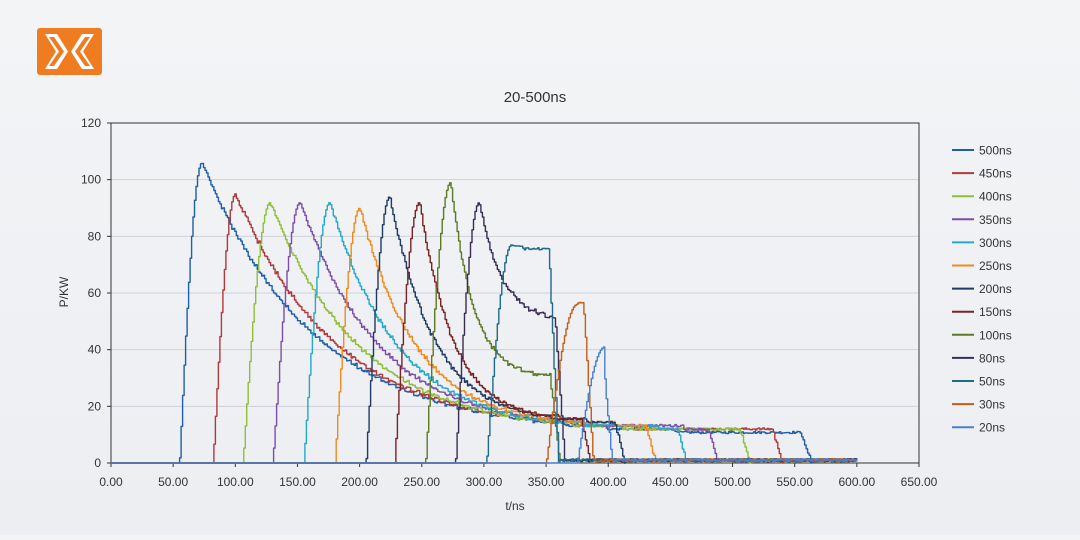 The image size is (1080, 540). What do you see at coordinates (484, 482) in the screenshot?
I see `x-tick-label: 300.00` at bounding box center [484, 482].